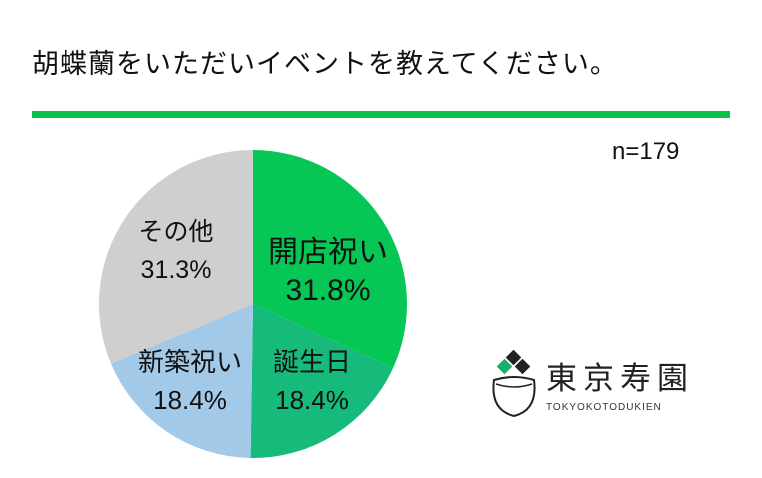 This screenshot has width=762, height=478. I want to click on slice-label-1: 開店祝い, so click(328, 252).